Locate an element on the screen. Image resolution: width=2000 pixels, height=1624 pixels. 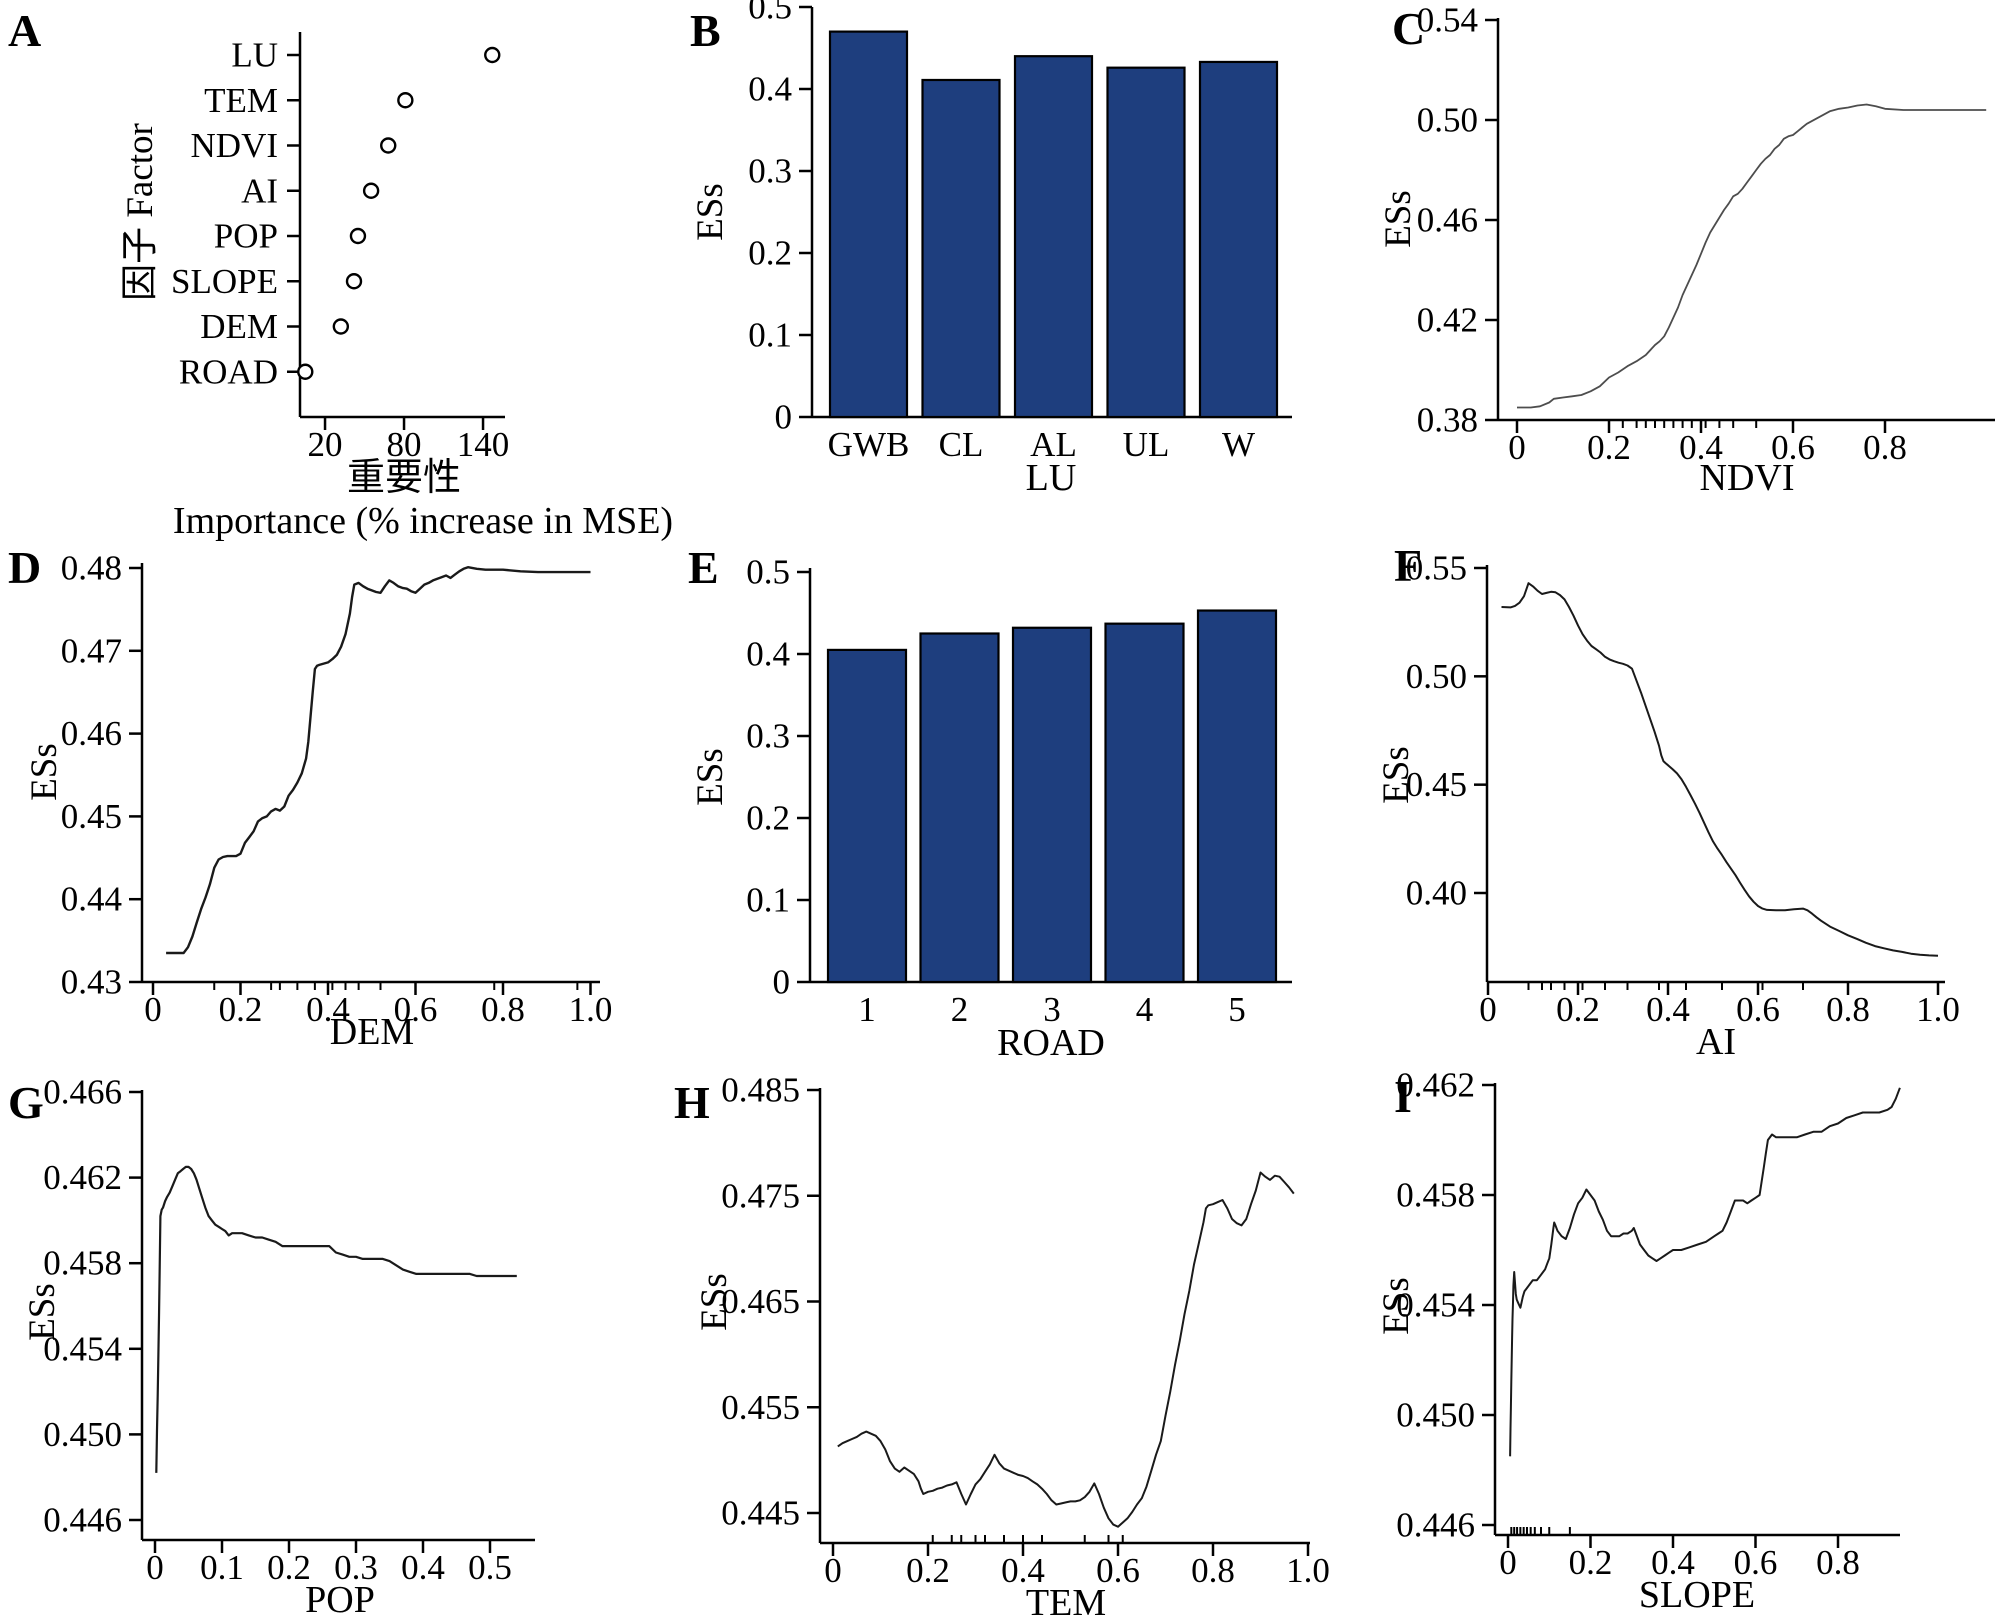
x-axis-label: SLOPE is located at coordinates (1697, 1595).